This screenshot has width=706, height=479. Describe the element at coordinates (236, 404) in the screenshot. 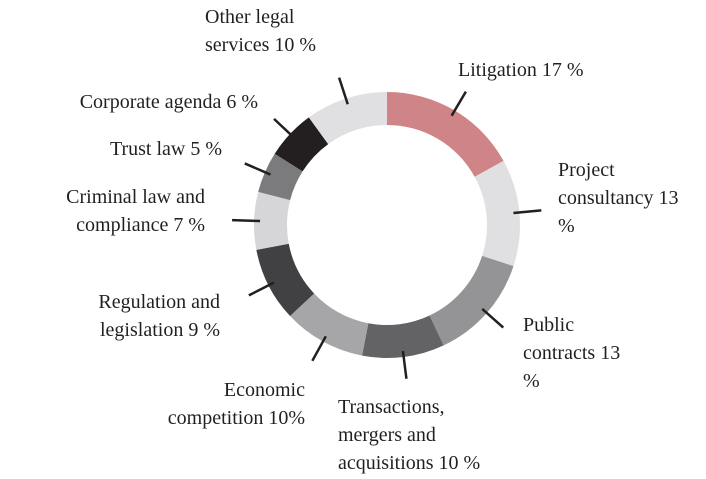

I see `category-label: Economic competition` at that location.